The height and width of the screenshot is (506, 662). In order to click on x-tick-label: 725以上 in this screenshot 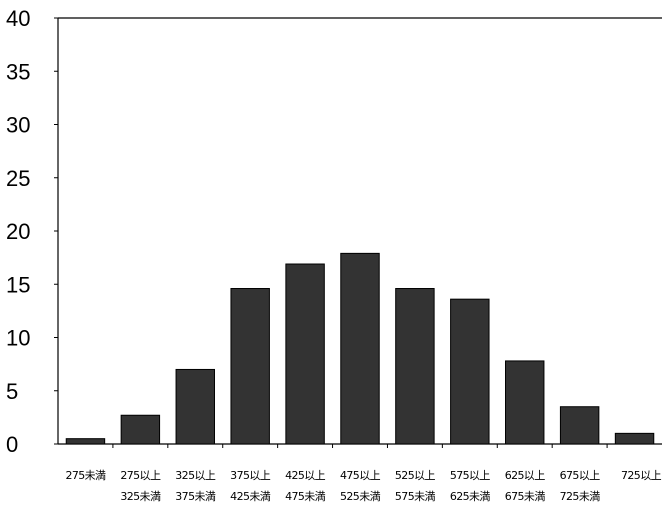, I will do `click(641, 475)`.